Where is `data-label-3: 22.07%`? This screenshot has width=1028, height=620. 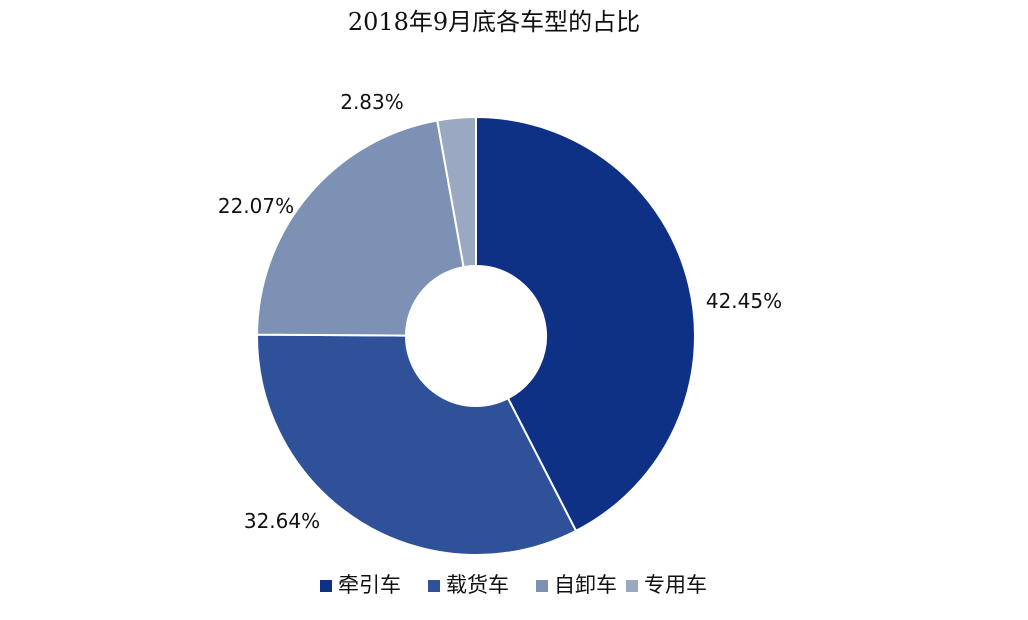 data-label-3: 22.07% is located at coordinates (256, 206).